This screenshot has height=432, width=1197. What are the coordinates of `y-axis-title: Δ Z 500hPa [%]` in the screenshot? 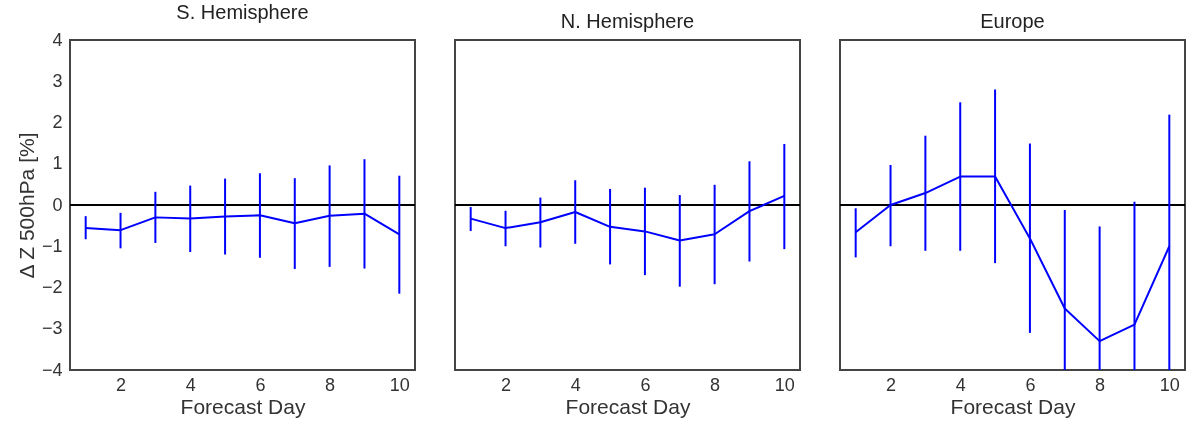 It's located at (26, 205).